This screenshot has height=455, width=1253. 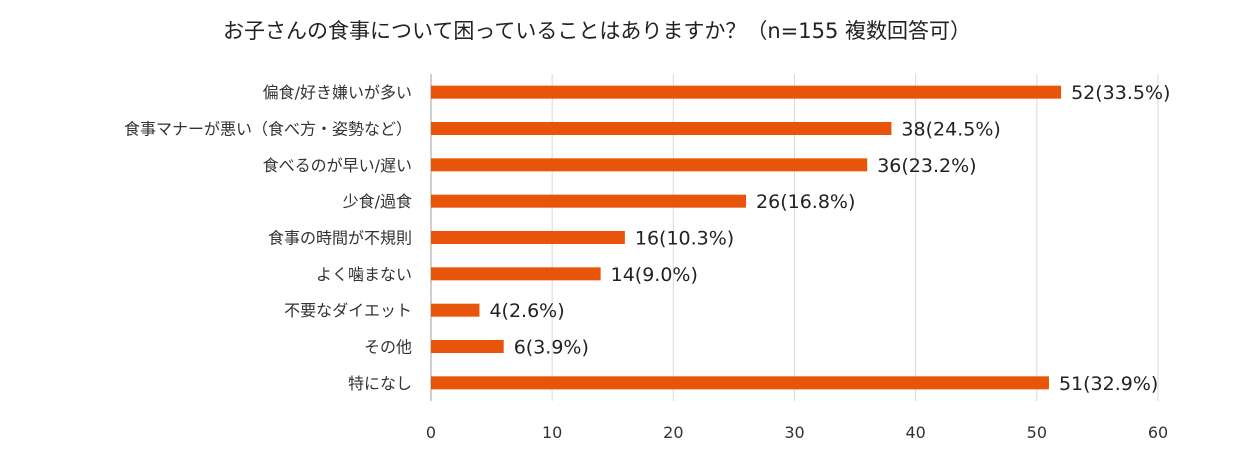 I want to click on category-label: 偏食/好き嫌いが多い, so click(x=337, y=92).